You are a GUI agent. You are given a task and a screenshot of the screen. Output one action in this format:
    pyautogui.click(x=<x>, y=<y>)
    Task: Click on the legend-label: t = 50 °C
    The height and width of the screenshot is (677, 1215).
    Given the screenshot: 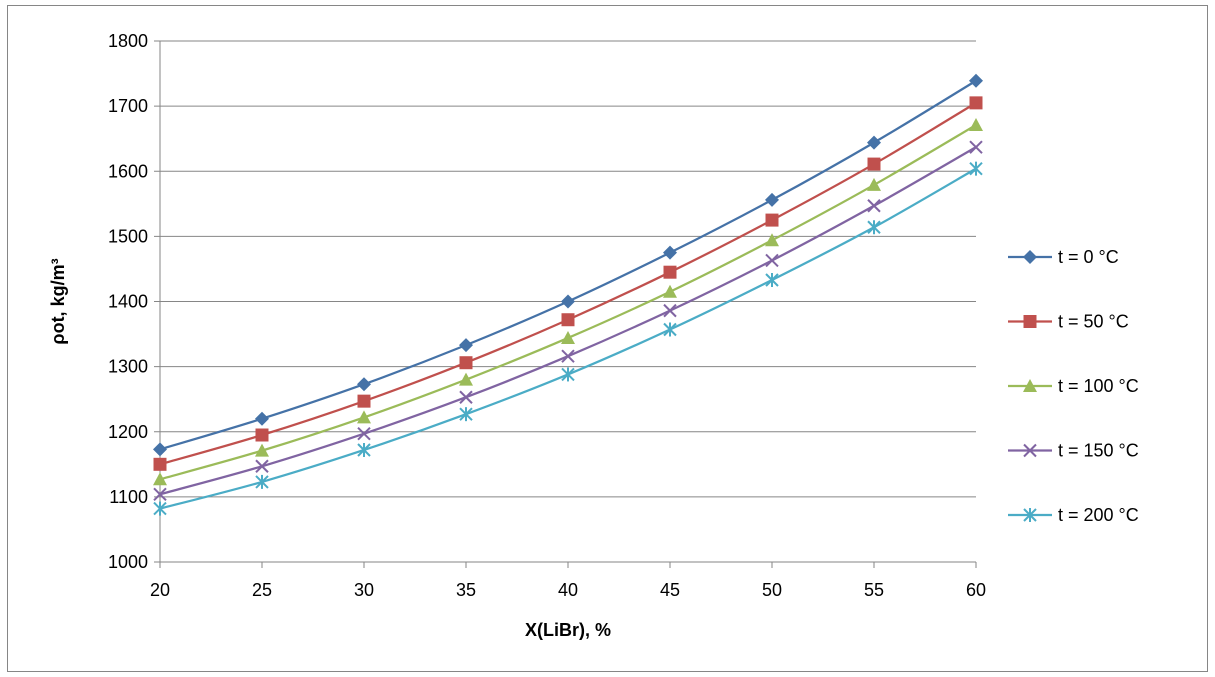 What is the action you would take?
    pyautogui.click(x=1093, y=322)
    